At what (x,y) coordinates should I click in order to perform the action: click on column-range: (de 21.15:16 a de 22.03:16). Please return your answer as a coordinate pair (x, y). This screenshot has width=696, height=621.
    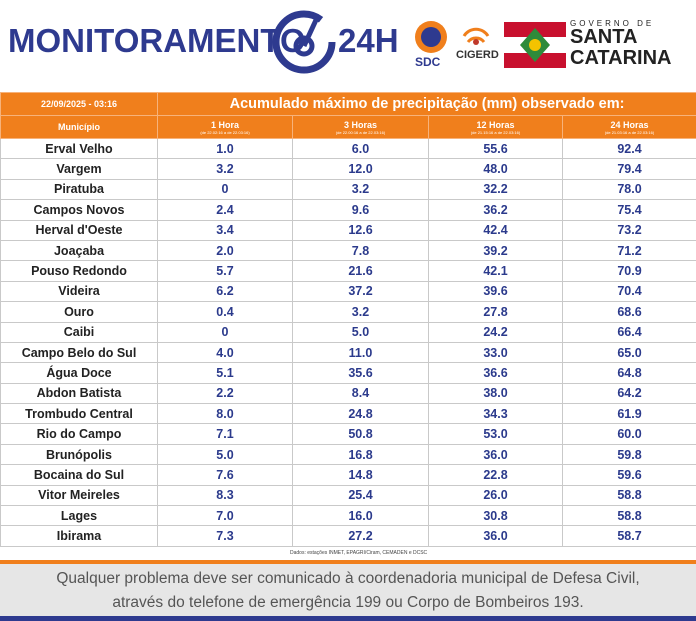
    Looking at the image, I should click on (495, 132).